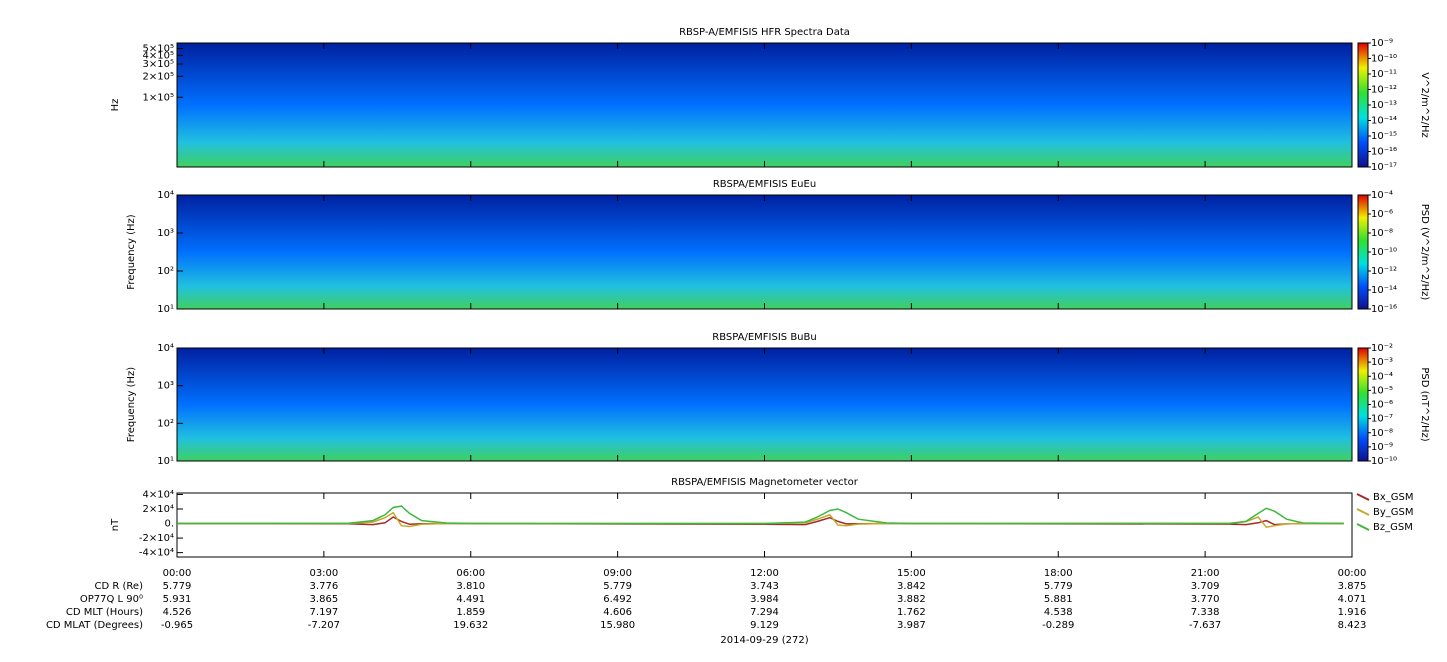 The width and height of the screenshot is (1447, 662). What do you see at coordinates (911, 573) in the screenshot?
I see `x-tick-label: 15:00` at bounding box center [911, 573].